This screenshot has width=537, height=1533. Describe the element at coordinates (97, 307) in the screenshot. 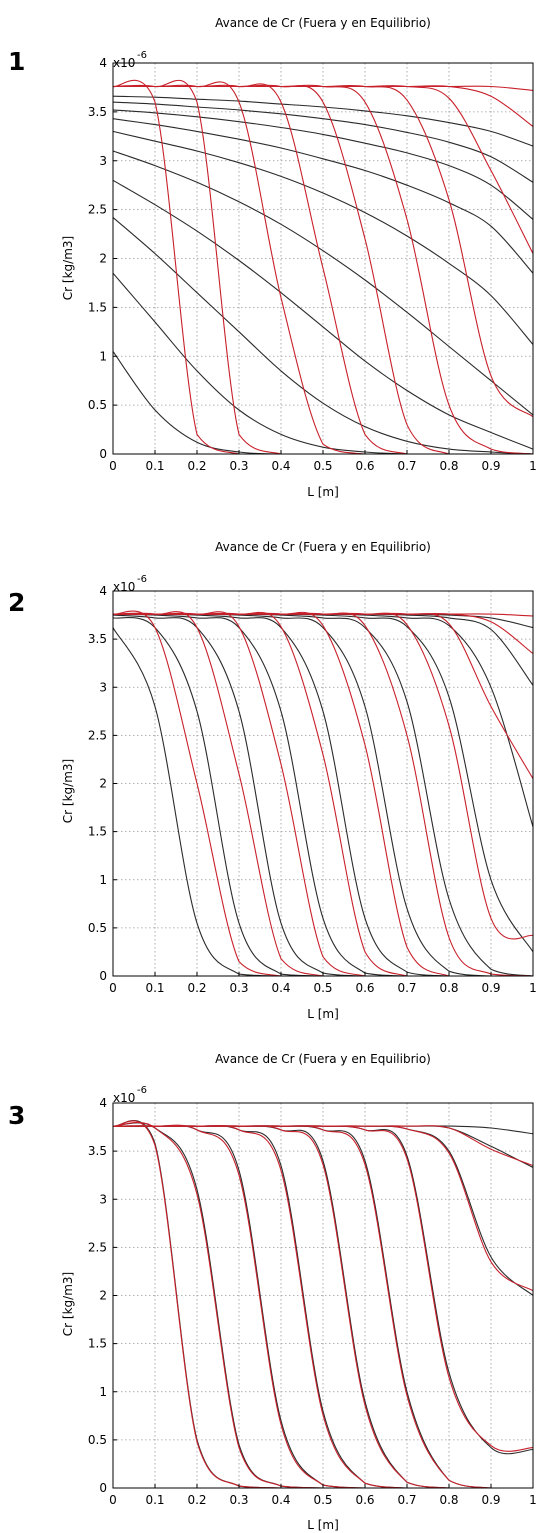

I see `panel-1-ytick-label-3: 1.5` at that location.